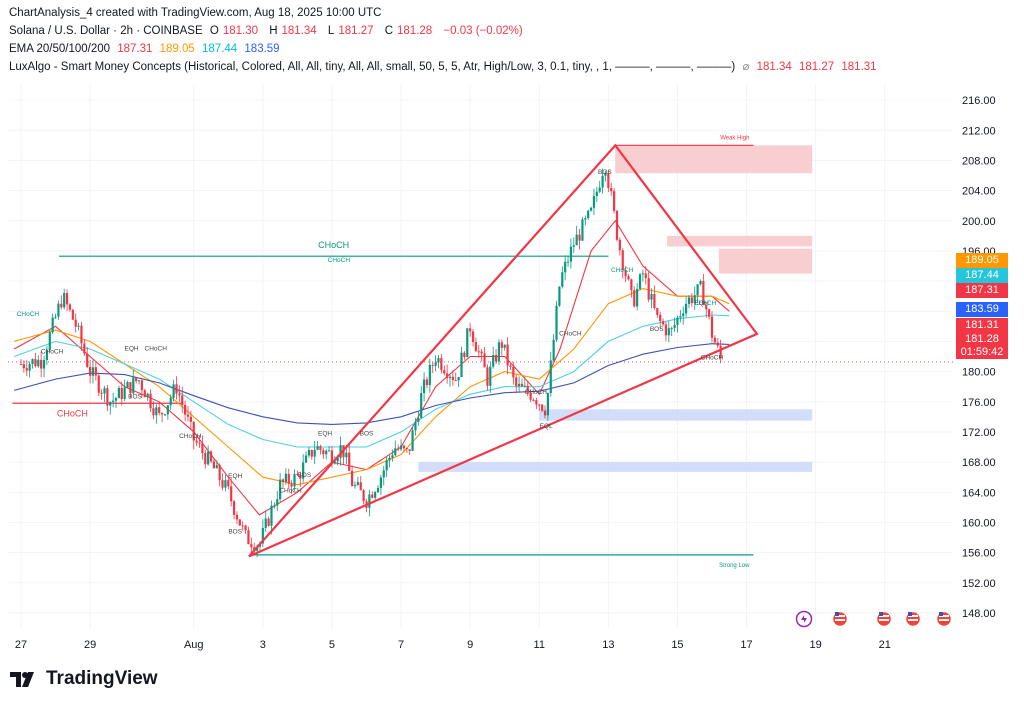  I want to click on x-tick-label: 3, so click(263, 645).